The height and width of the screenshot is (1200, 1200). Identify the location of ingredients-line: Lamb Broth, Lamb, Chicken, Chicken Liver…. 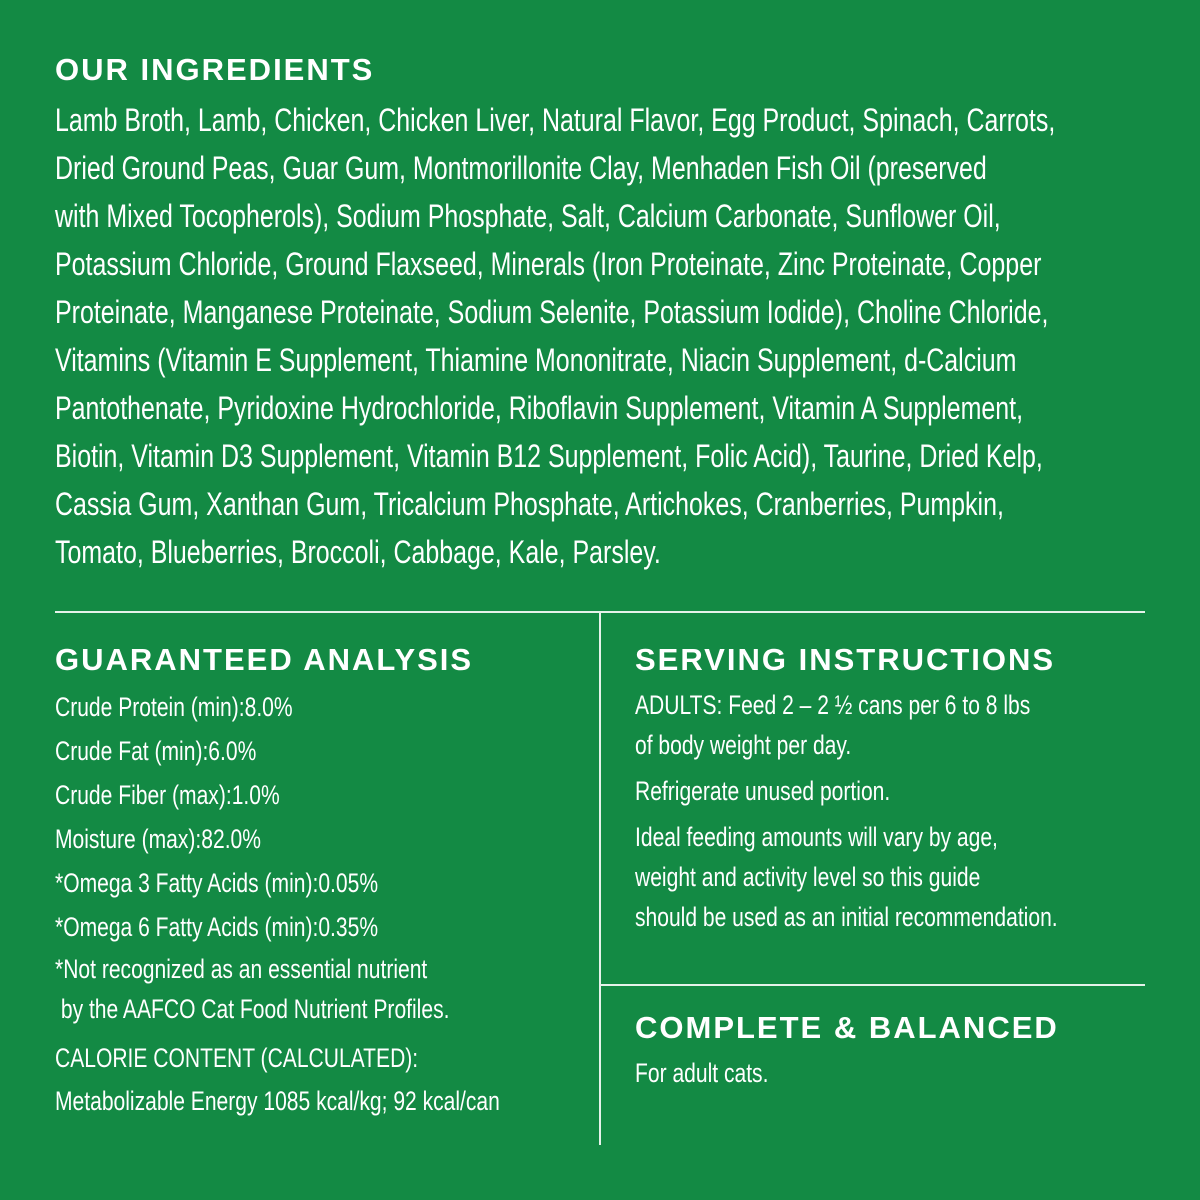
(555, 120).